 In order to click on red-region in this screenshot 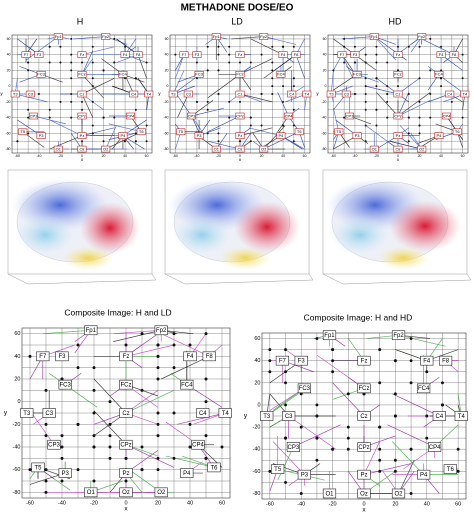, I will do `click(110, 228)`.